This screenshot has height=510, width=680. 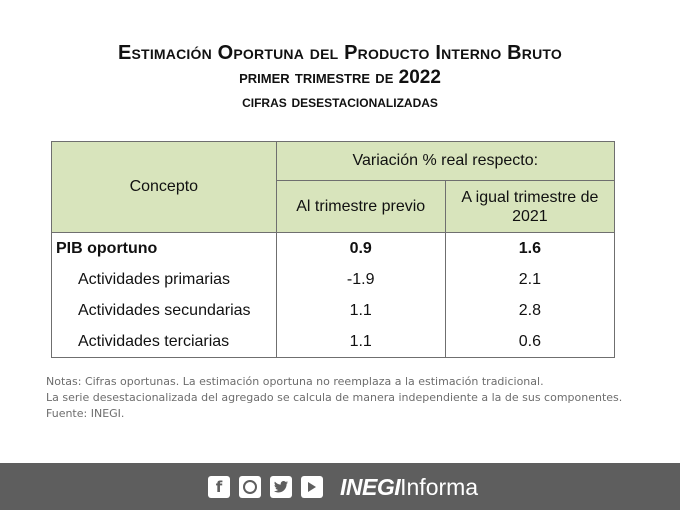 What do you see at coordinates (530, 342) in the screenshot?
I see `row-anual: 0.6` at bounding box center [530, 342].